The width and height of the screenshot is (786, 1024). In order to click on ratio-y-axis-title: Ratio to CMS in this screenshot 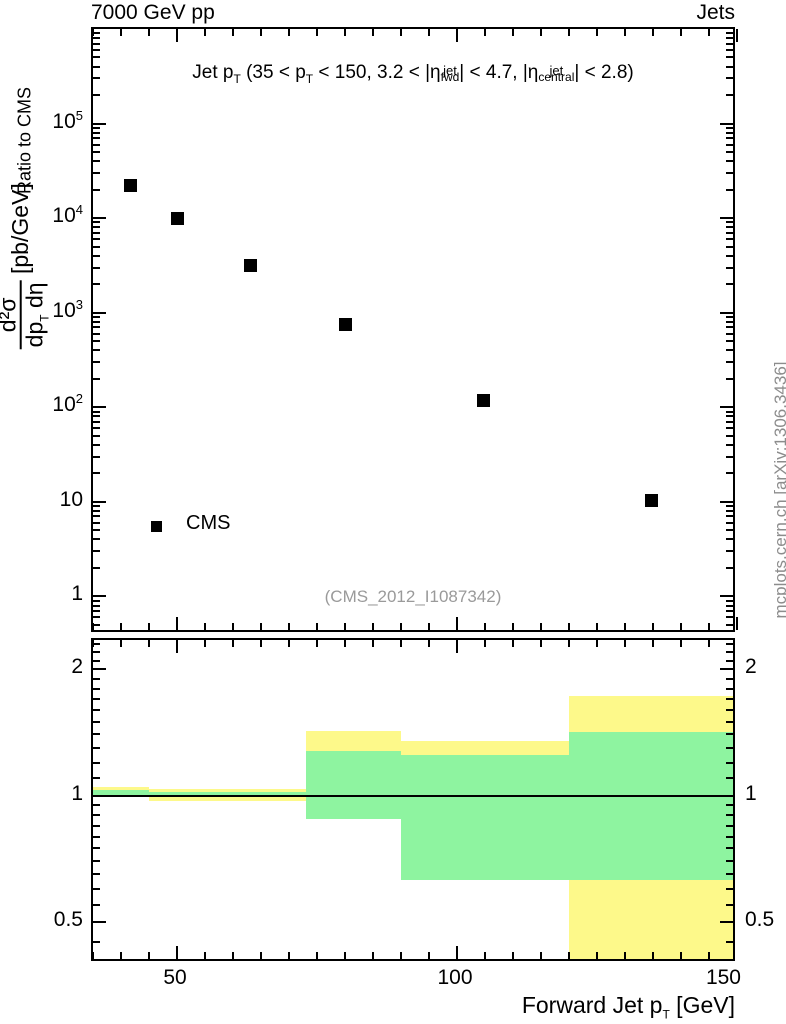, I will do `click(24, 140)`.